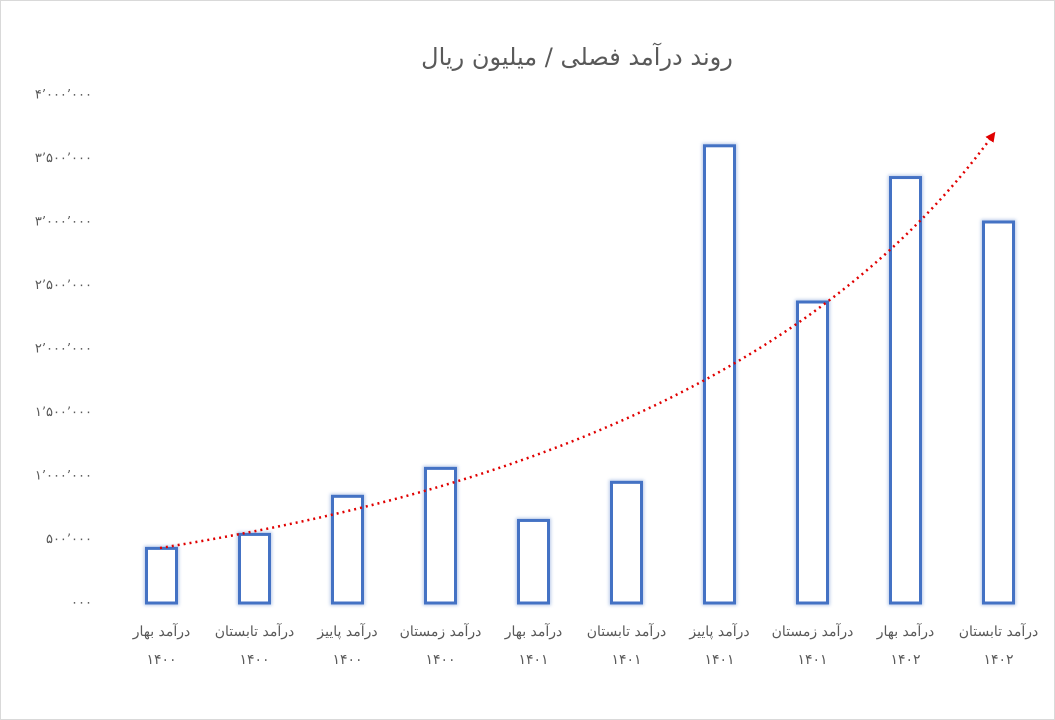  What do you see at coordinates (63, 349) in the screenshot?
I see `y-tick-label: ۲’۰۰۰’۰۰۰` at bounding box center [63, 349].